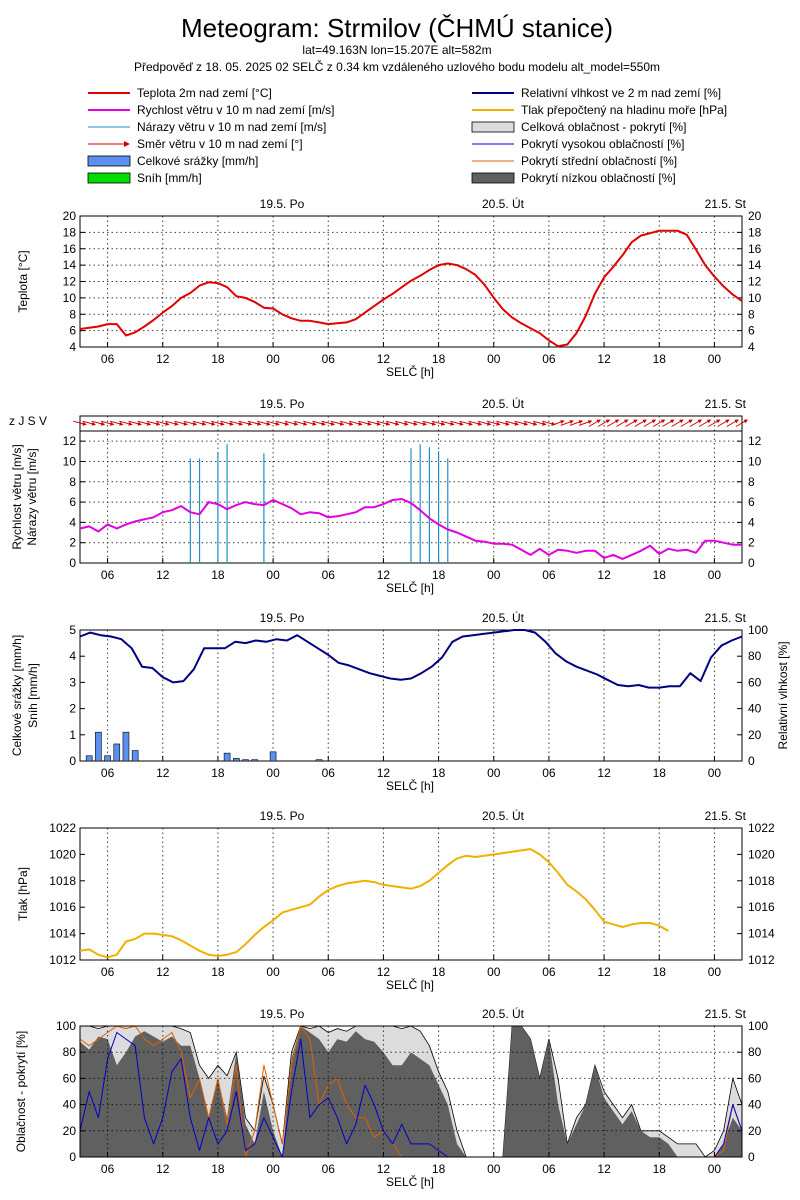 This screenshot has height=1200, width=800. What do you see at coordinates (751, 1157) in the screenshot?
I see `y-tick-label: 0` at bounding box center [751, 1157].